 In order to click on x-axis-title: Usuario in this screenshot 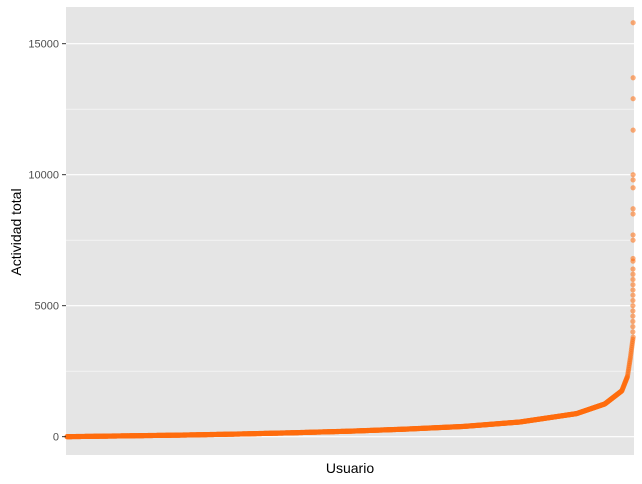, I will do `click(350, 468)`.